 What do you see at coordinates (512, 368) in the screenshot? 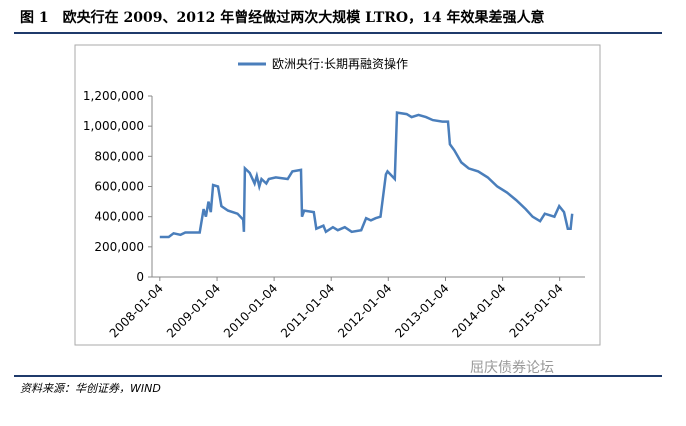
I see `watermark: 屈庆债券论坛` at bounding box center [512, 368].